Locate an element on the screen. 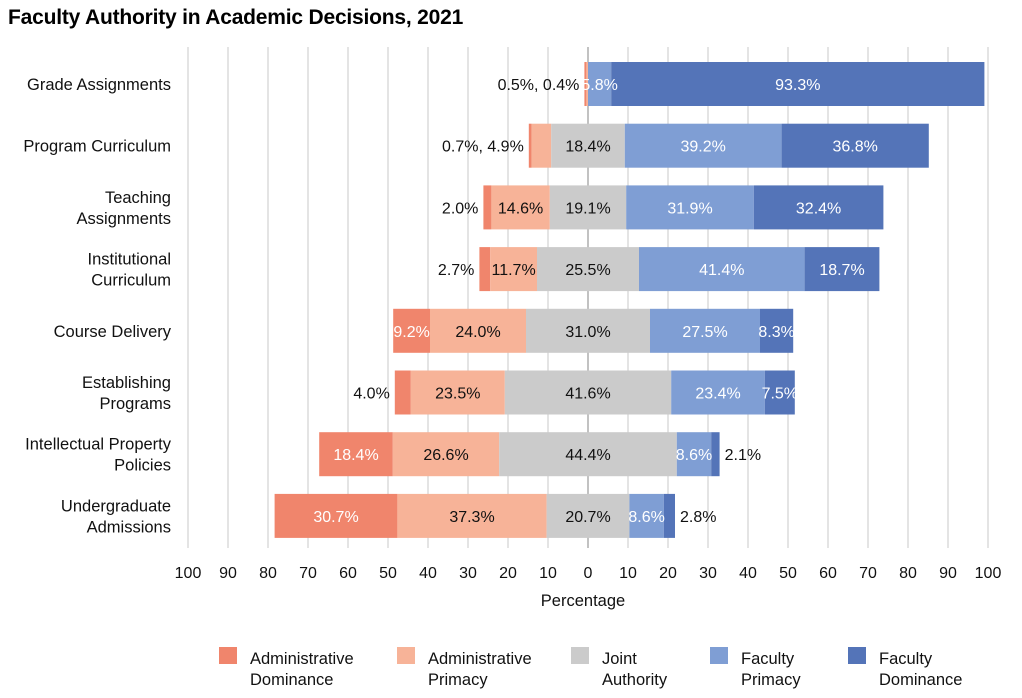  category-label: Undergraduate is located at coordinates (116, 506).